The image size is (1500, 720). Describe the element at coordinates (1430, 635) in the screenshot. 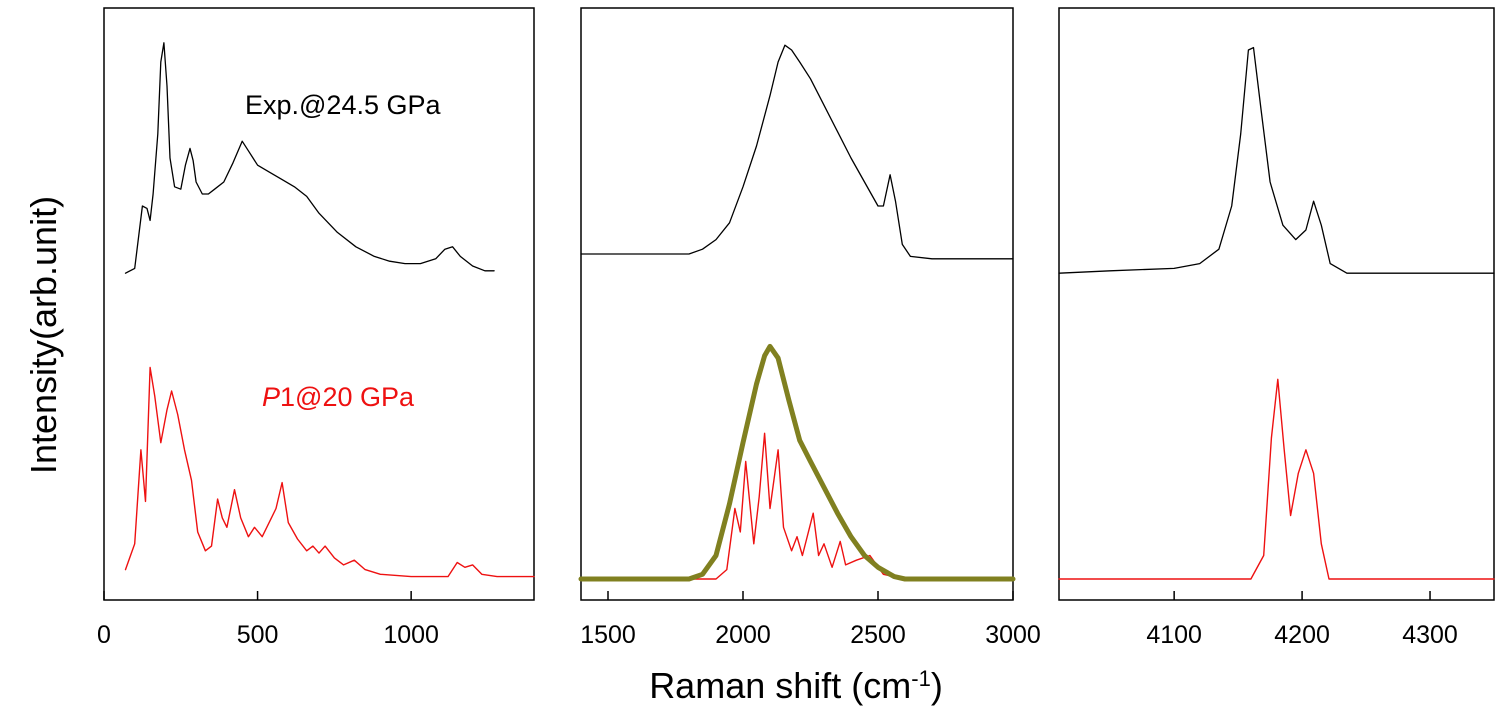

I see `panel-3-tick-label: 4300` at that location.